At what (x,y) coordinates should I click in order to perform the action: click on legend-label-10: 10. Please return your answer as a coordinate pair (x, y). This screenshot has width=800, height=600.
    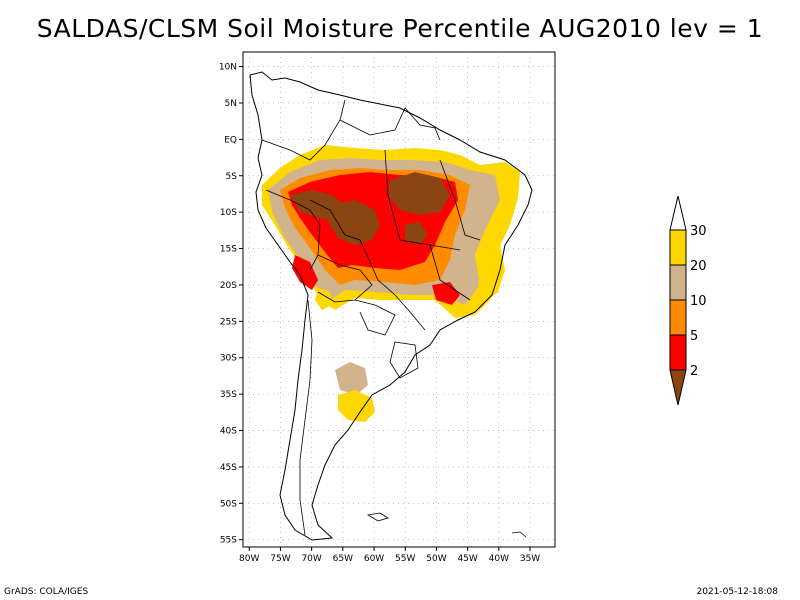
    Looking at the image, I should click on (698, 301).